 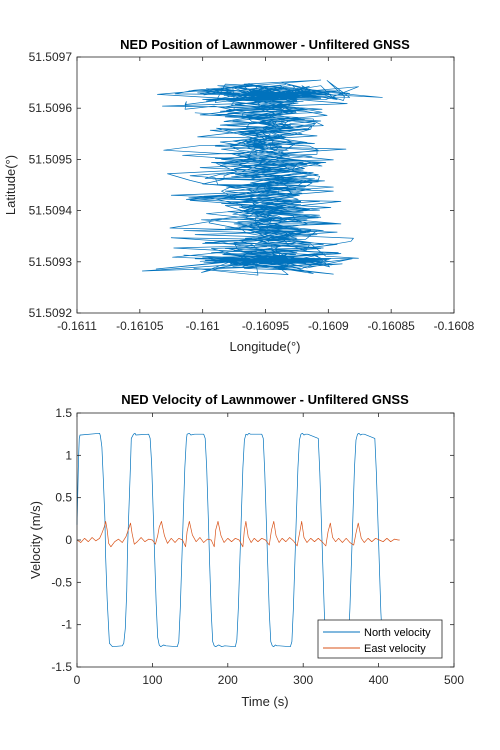 What do you see at coordinates (328, 326) in the screenshot?
I see `position-x-tick-label: -0.1609` at bounding box center [328, 326].